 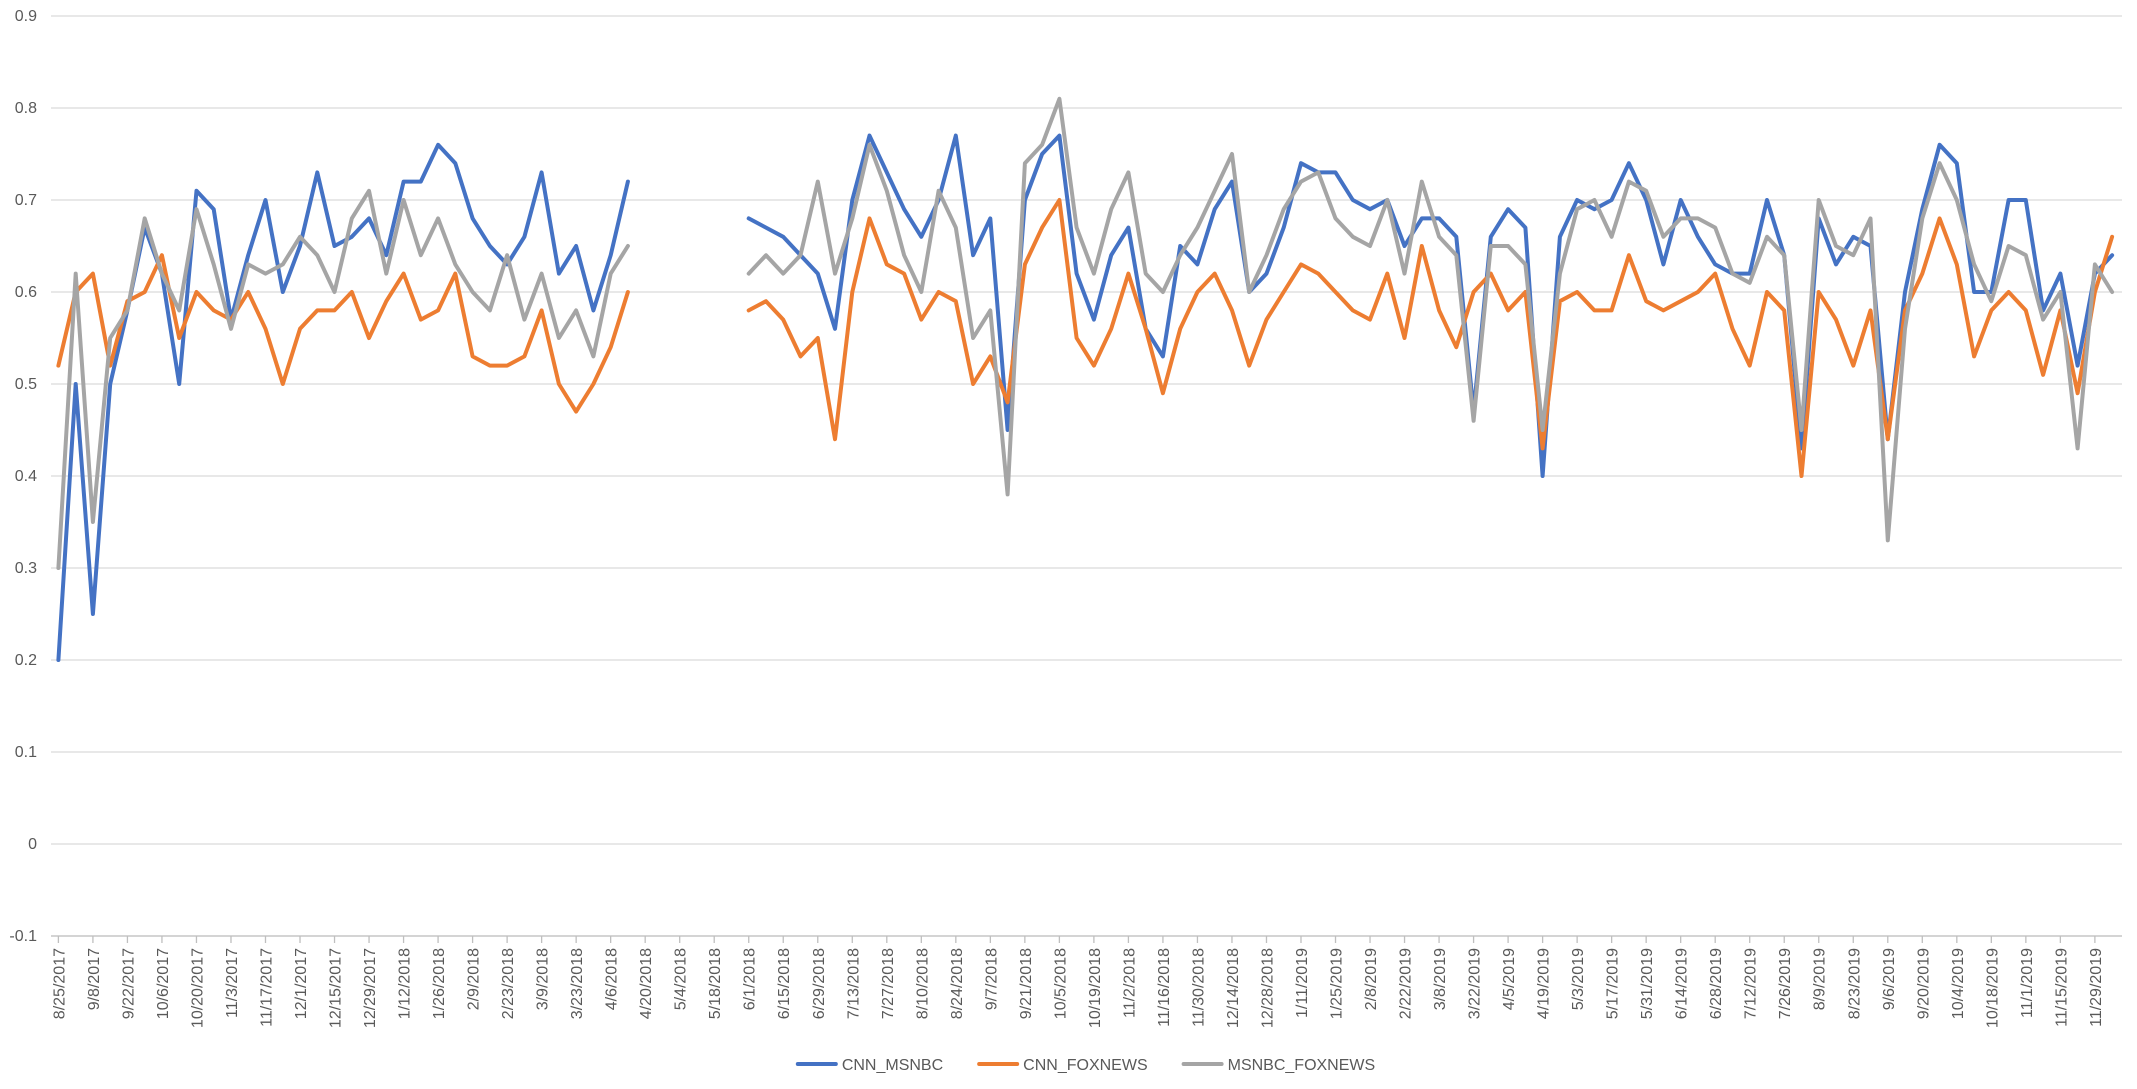 What do you see at coordinates (23, 936) in the screenshot?
I see `y-tick-label: -0.1` at bounding box center [23, 936].